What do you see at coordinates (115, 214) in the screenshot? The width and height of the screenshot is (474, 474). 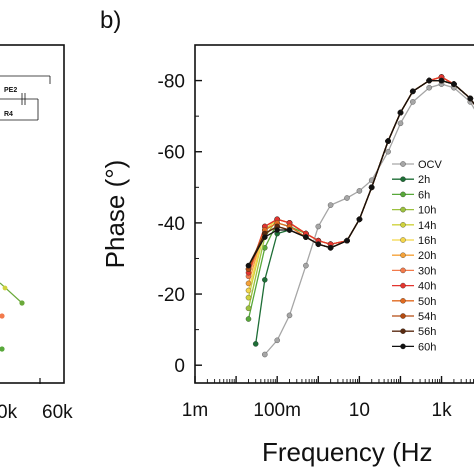 I see `y-axis-label: Phase (°)` at bounding box center [115, 214].